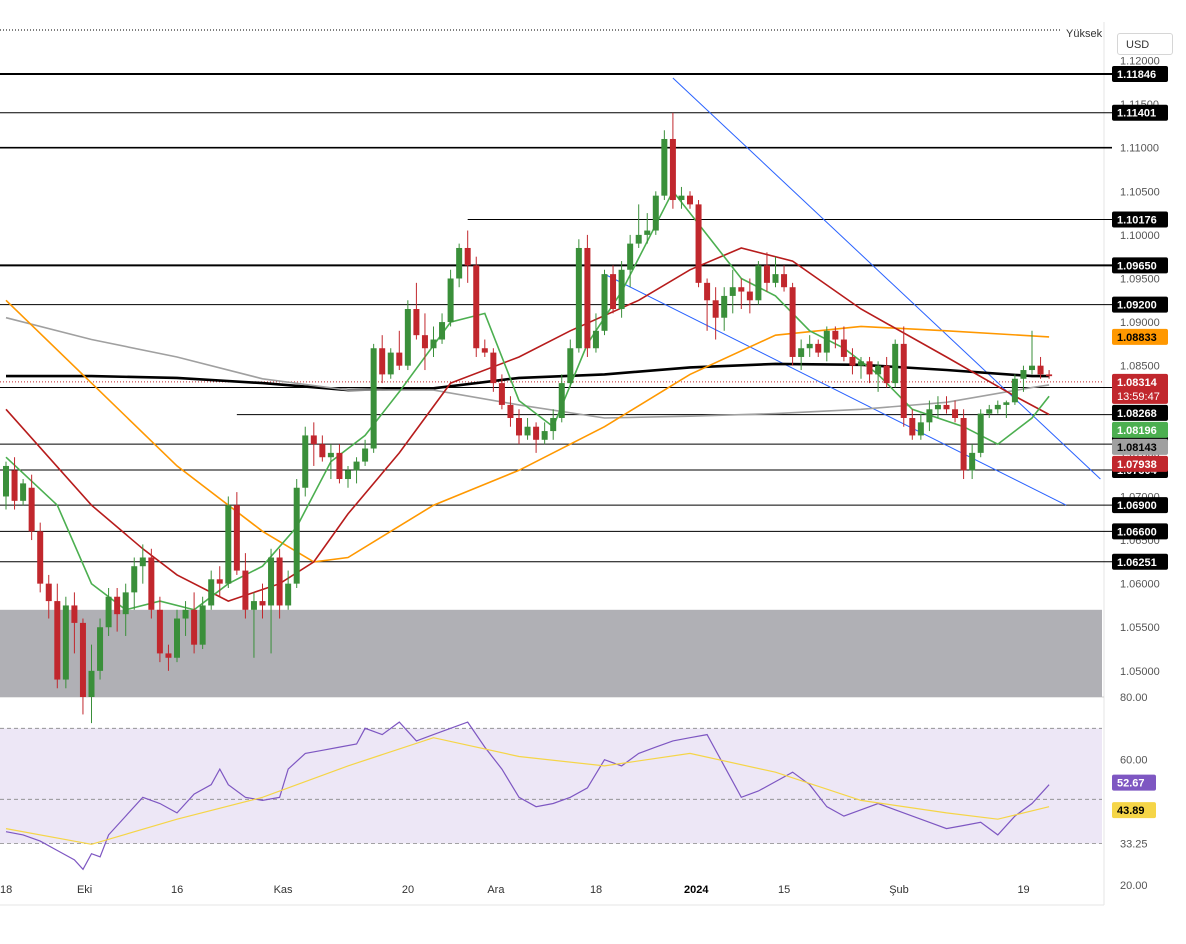 This screenshot has width=1186, height=944. What do you see at coordinates (1131, 811) in the screenshot?
I see `rsi-tag-1: 43.89` at bounding box center [1131, 811].